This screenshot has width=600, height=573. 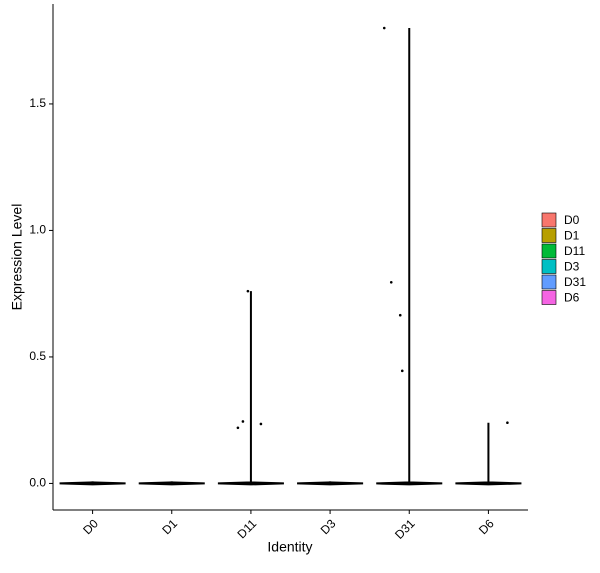 What do you see at coordinates (572, 298) in the screenshot?
I see `legend-label: D6` at bounding box center [572, 298].